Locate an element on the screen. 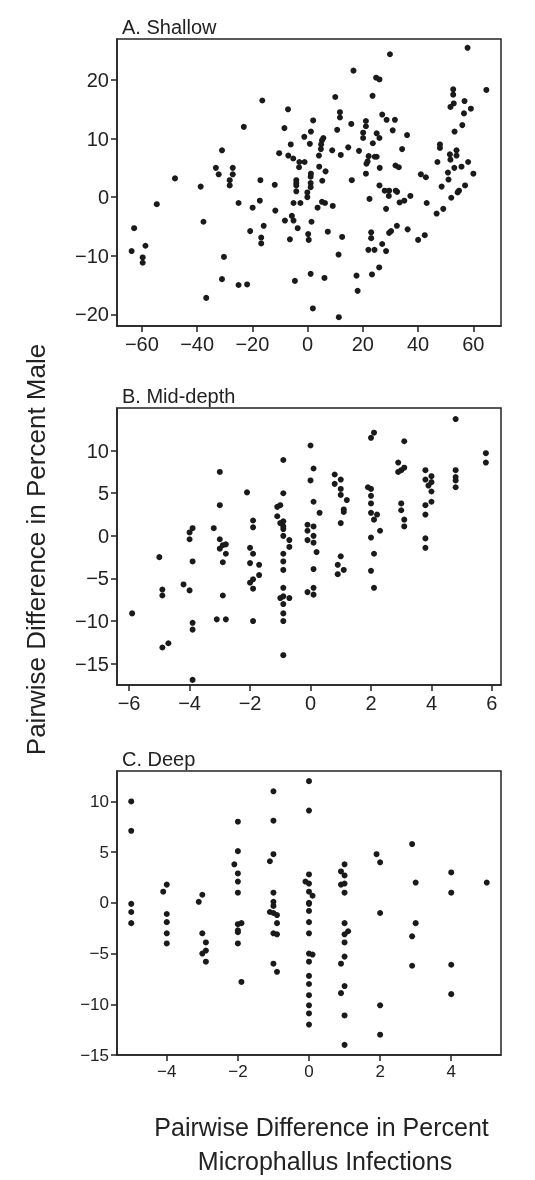 This screenshot has width=535, height=1180. x-axis-title: Pairwise Difference in Percent Microphallus Infections is located at coordinates (325, 1144).